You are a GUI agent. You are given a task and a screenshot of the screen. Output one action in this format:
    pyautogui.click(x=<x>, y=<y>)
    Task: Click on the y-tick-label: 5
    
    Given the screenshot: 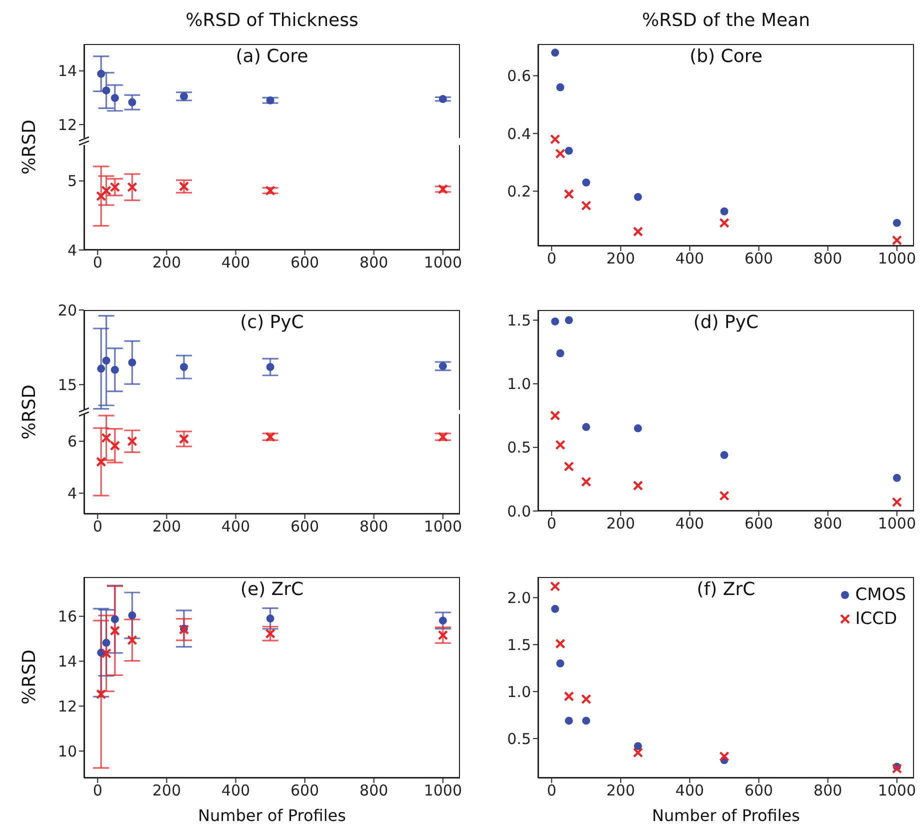 What is the action you would take?
    pyautogui.click(x=72, y=181)
    